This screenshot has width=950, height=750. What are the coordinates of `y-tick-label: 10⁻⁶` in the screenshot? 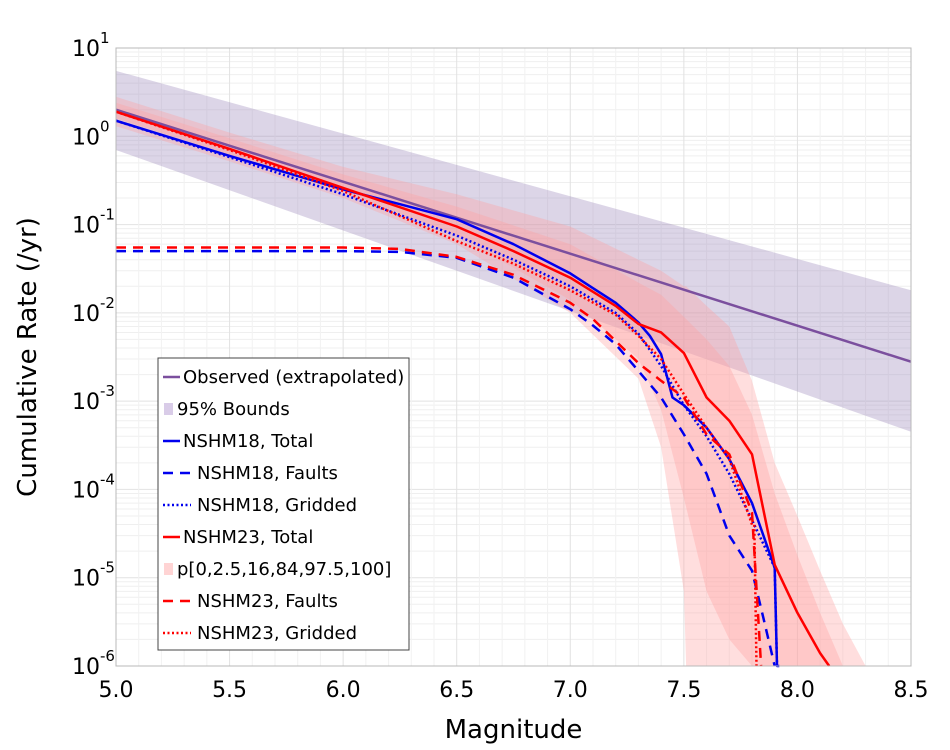 It's located at (93, 663).